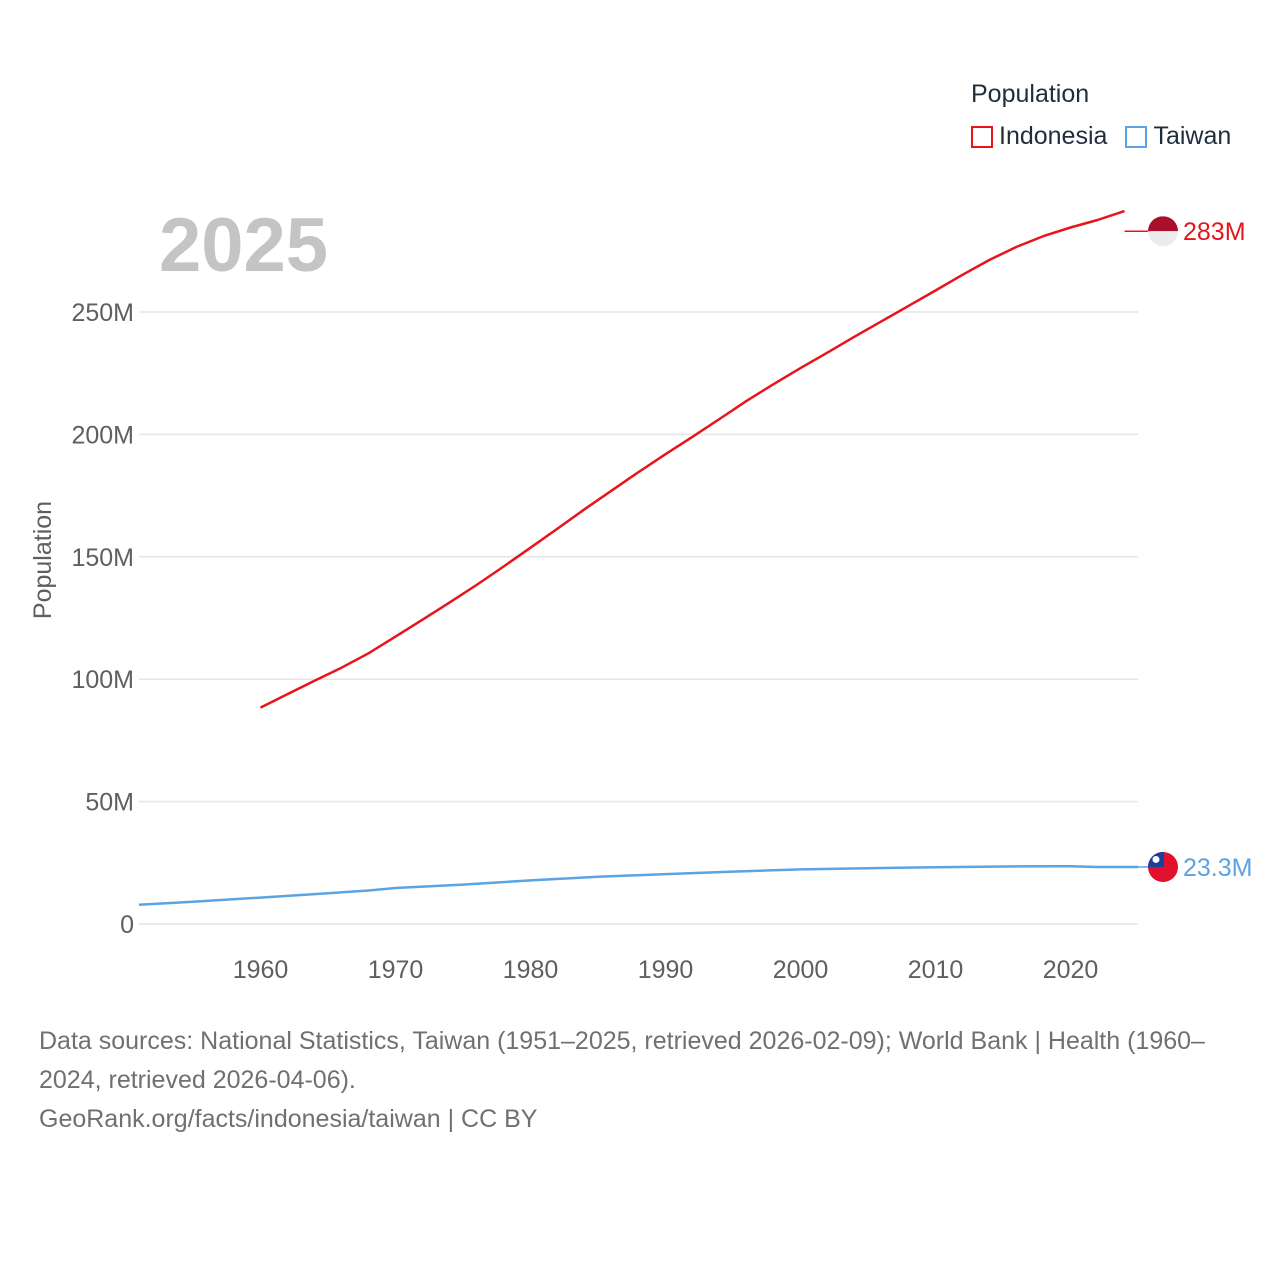 This screenshot has width=1280, height=1280. Describe the element at coordinates (1214, 232) in the screenshot. I see `end-value-label-indonesia: 283M` at that location.